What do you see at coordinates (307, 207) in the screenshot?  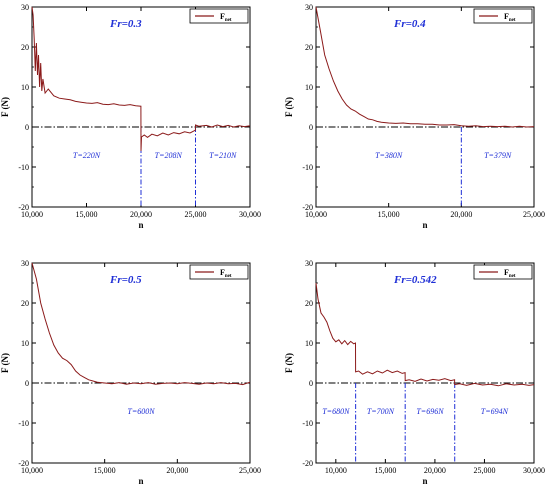 I see `chart-2-y-tick-label: -20` at bounding box center [307, 207].